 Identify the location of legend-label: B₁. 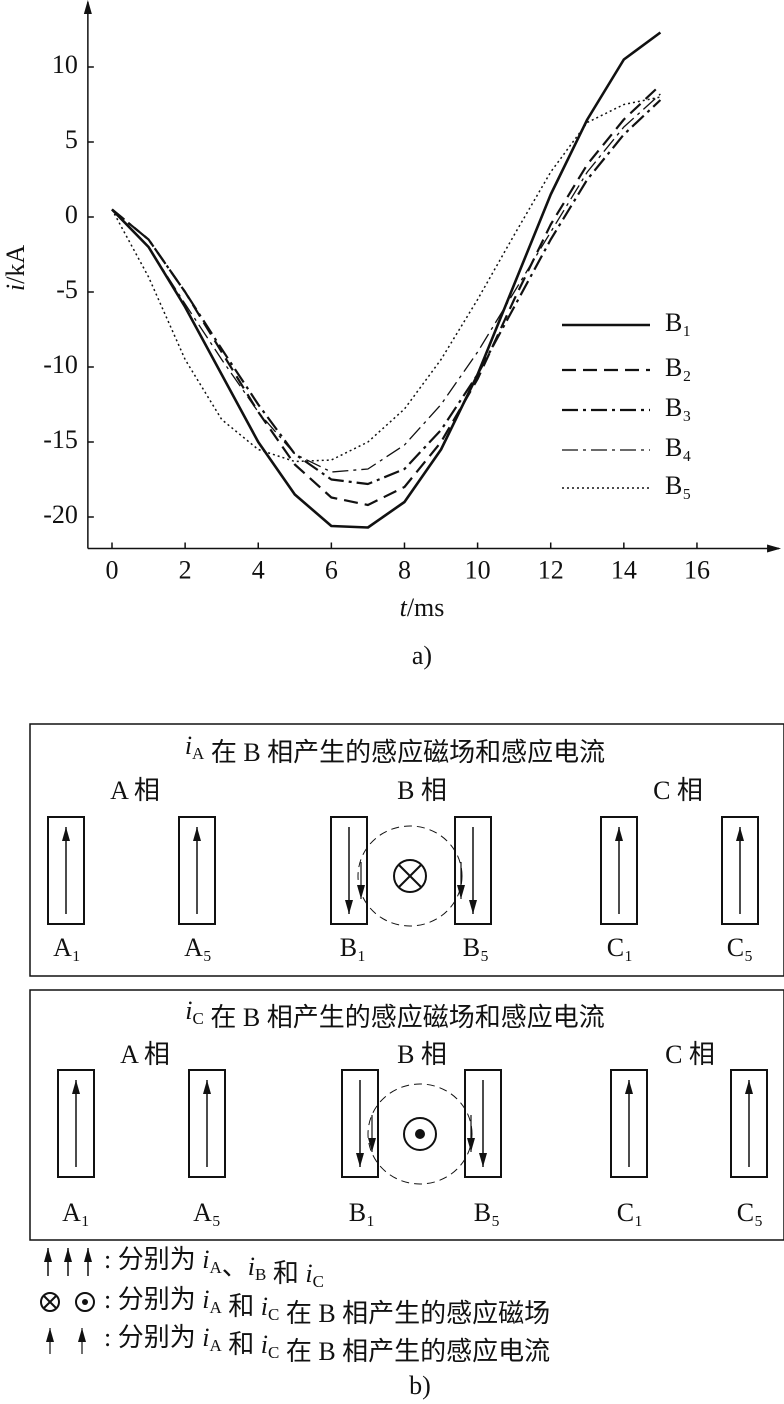
(678, 322).